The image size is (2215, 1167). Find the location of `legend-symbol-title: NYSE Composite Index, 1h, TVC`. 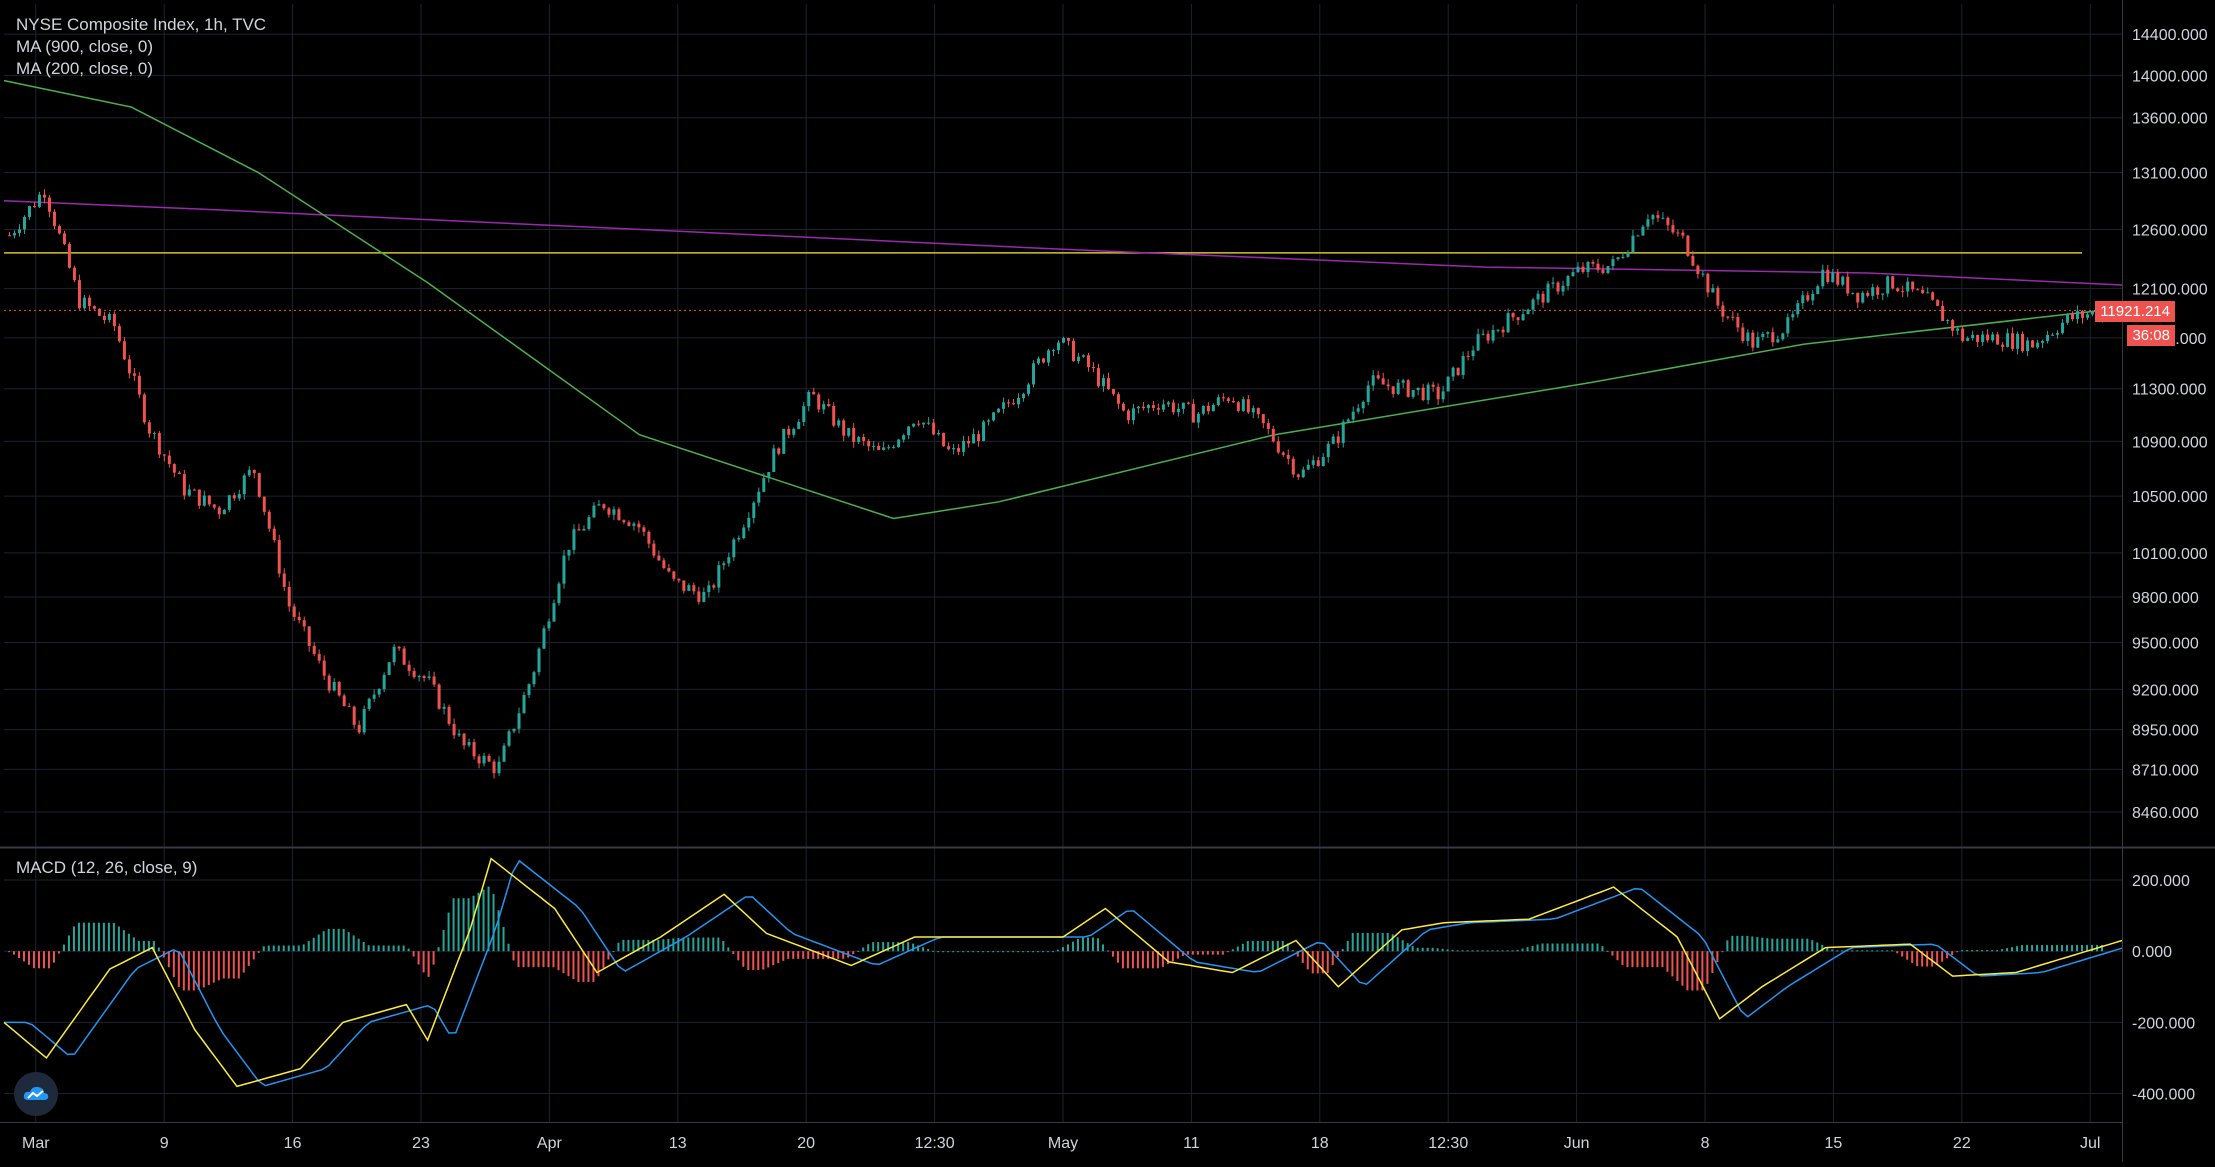

legend-symbol-title: NYSE Composite Index, 1h, TVC is located at coordinates (141, 25).